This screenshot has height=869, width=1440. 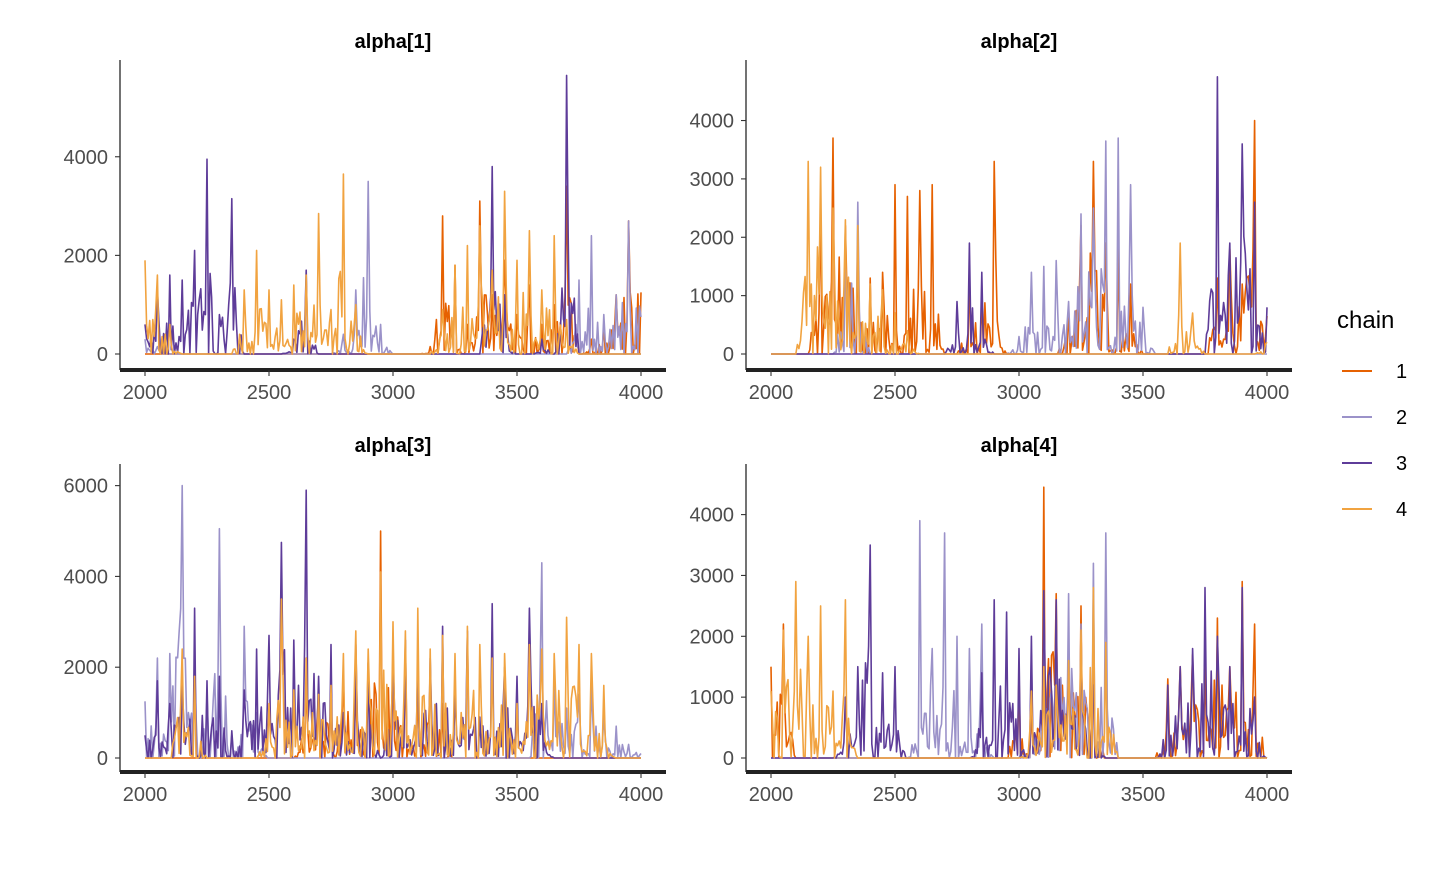 What do you see at coordinates (1365, 320) in the screenshot?
I see `legend-title: chain` at bounding box center [1365, 320].